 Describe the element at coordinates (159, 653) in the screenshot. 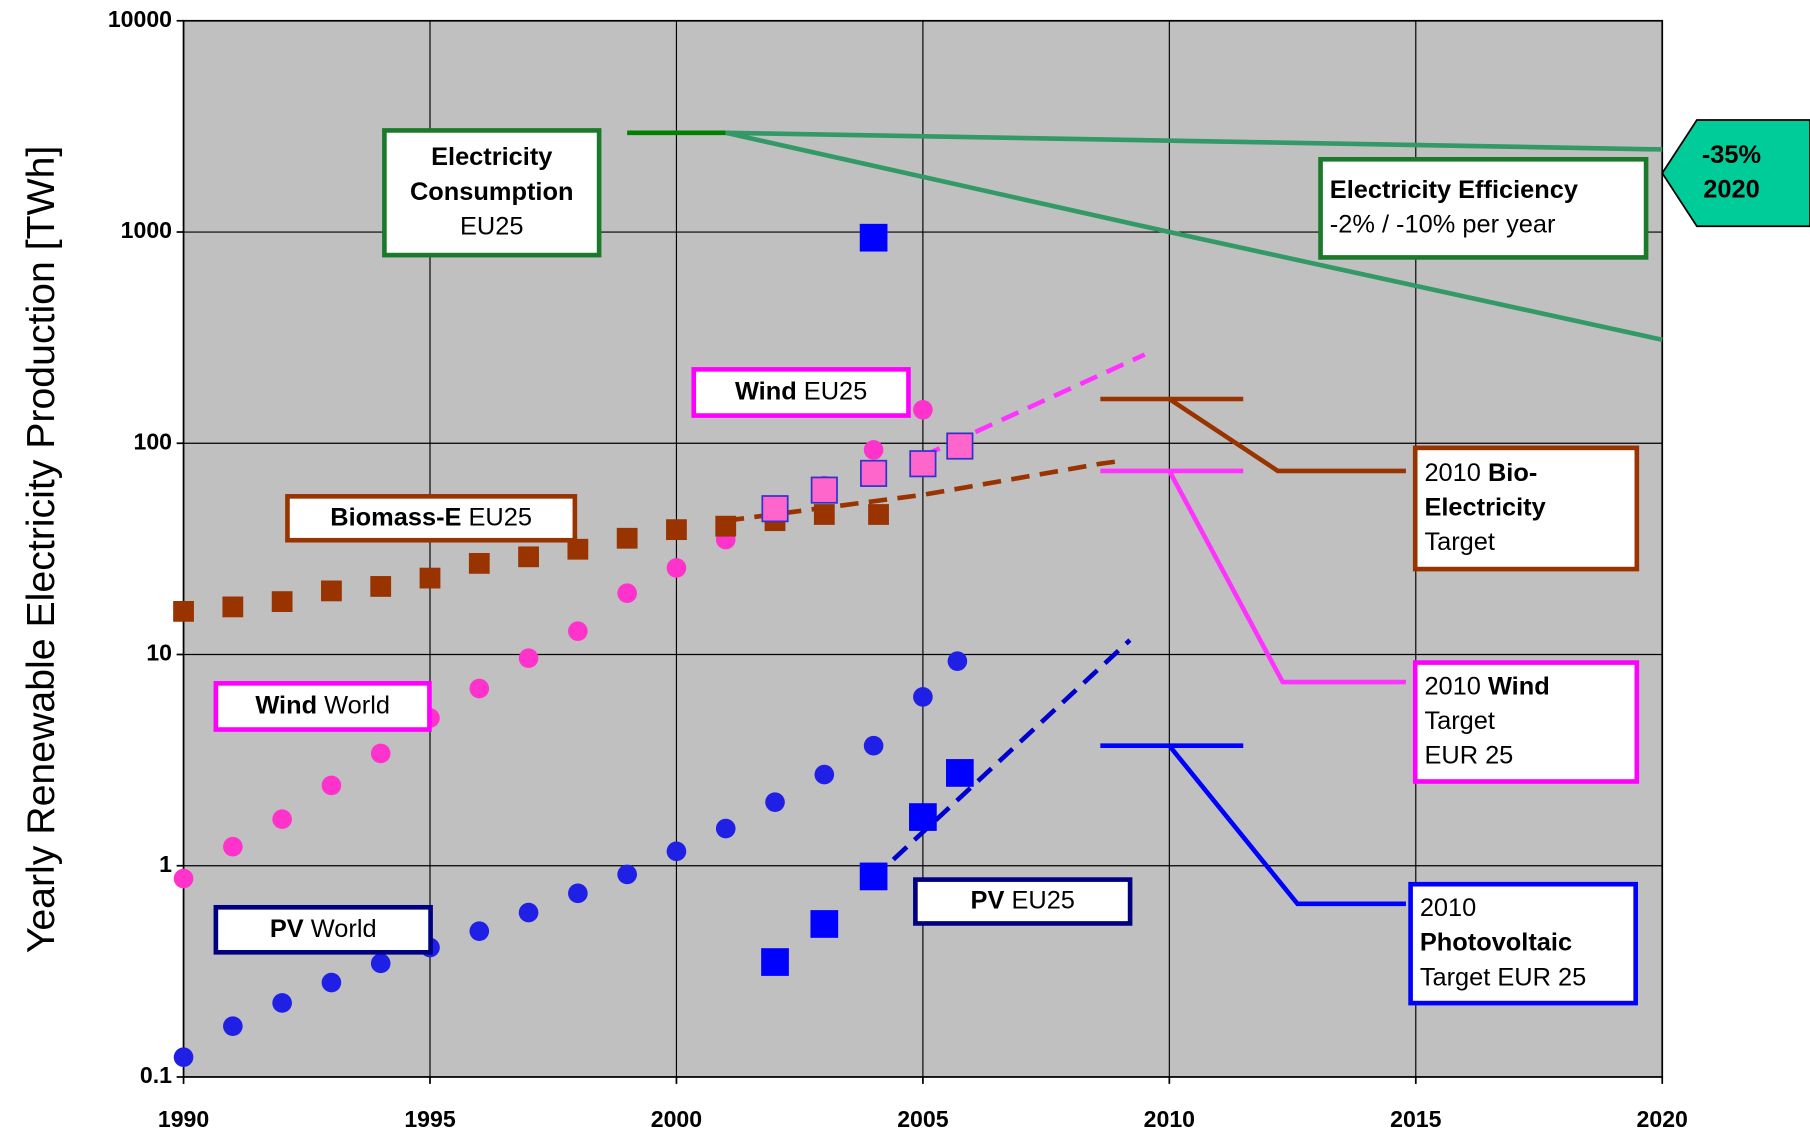

I see `y-tick-label: 10` at that location.